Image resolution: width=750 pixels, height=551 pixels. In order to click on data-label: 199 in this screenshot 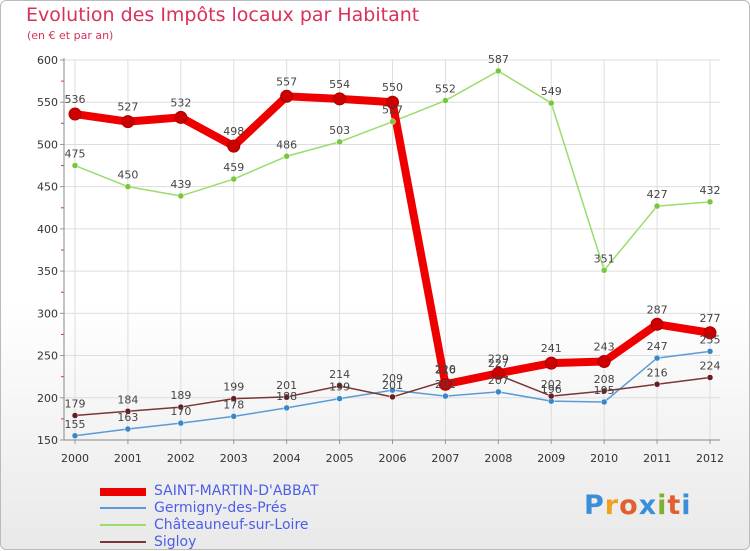, I will do `click(233, 387)`.